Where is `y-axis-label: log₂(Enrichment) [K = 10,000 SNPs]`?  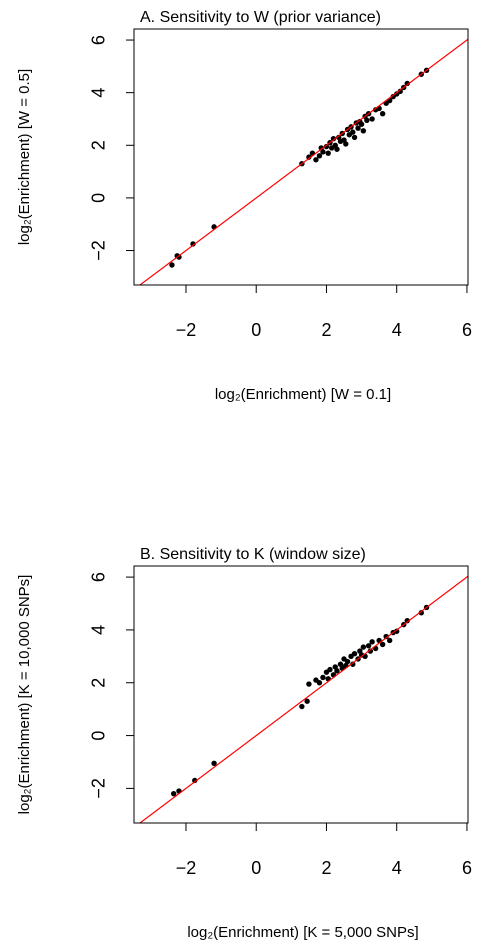 y-axis-label: log₂(Enrichment) [K = 10,000 SNPs] is located at coordinates (24, 695).